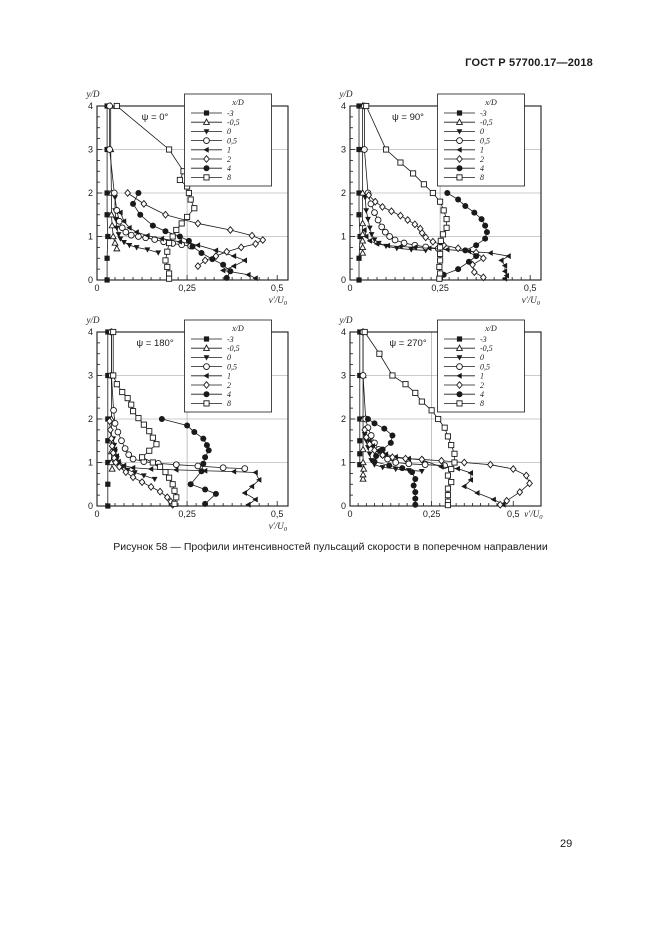 Image resolution: width=661 pixels, height=935 pixels. I want to click on axis-ticks, so click(431, 419).